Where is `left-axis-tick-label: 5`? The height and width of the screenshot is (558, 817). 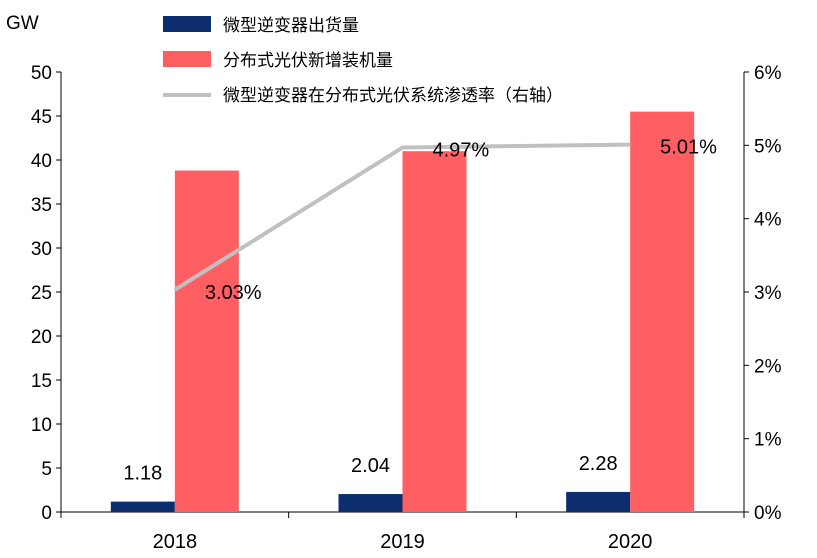 left-axis-tick-label: 5 is located at coordinates (46, 469).